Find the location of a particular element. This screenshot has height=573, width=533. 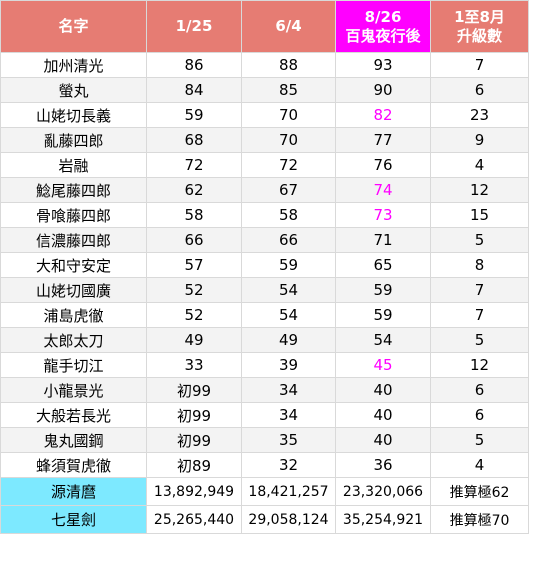

cell-c2: 35 is located at coordinates (288, 440).